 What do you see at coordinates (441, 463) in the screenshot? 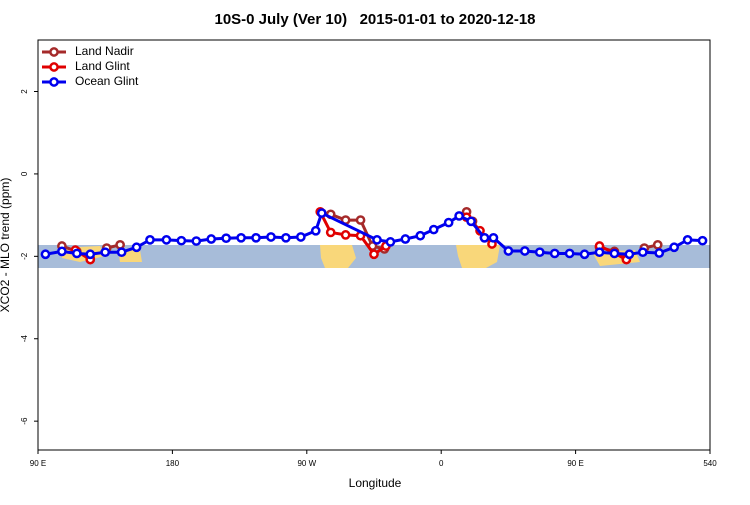
I see `x-tick-label: 0` at bounding box center [441, 463].